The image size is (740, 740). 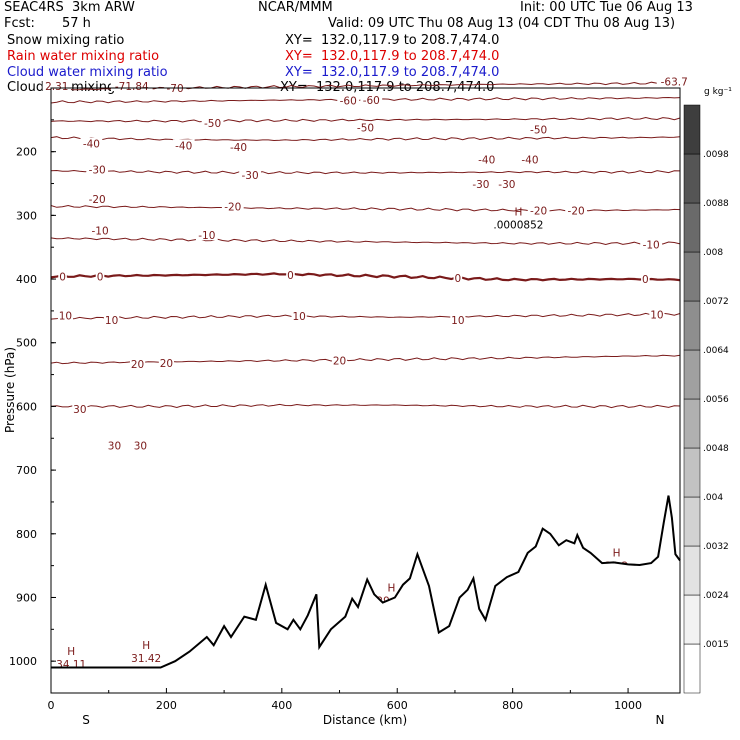 What do you see at coordinates (10, 390) in the screenshot?
I see `y-axis-title: Pressure (hPa)` at bounding box center [10, 390].